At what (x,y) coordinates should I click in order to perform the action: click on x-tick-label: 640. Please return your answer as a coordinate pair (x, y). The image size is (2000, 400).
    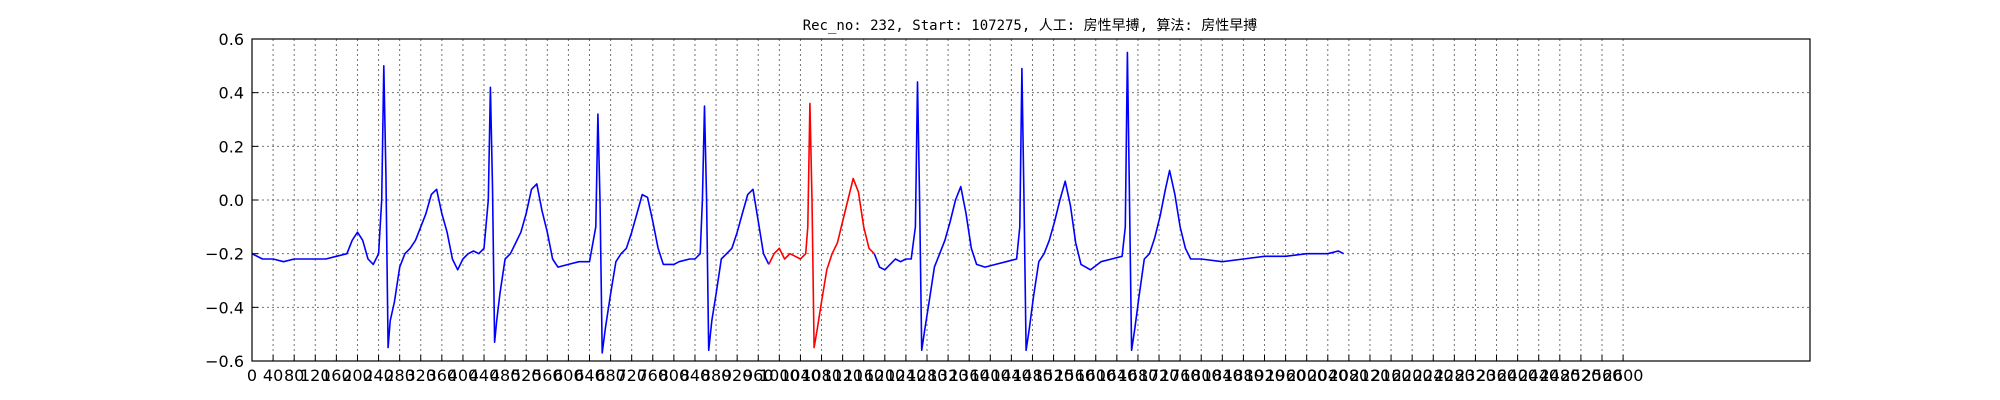
    Looking at the image, I should click on (589, 375).